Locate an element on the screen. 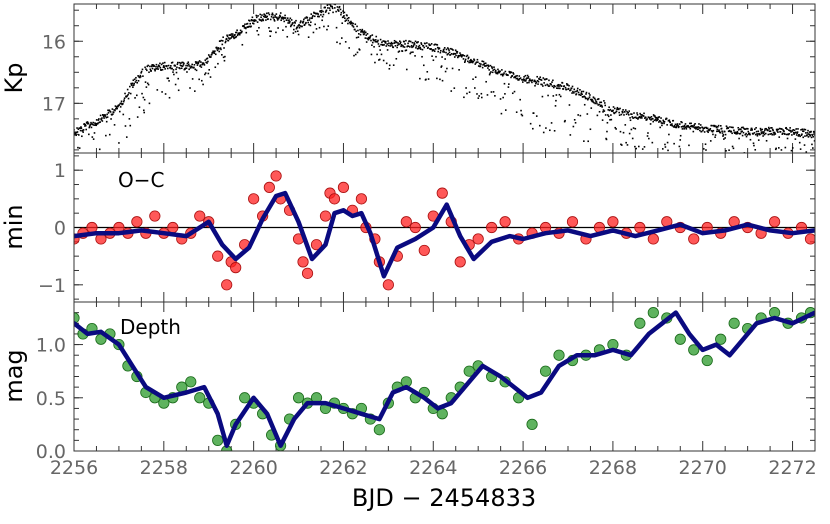 The height and width of the screenshot is (524, 830). x-tick-labels: 2256 2258 2260 2262 2264 2266 2268 2270 2272 is located at coordinates (433, 468).